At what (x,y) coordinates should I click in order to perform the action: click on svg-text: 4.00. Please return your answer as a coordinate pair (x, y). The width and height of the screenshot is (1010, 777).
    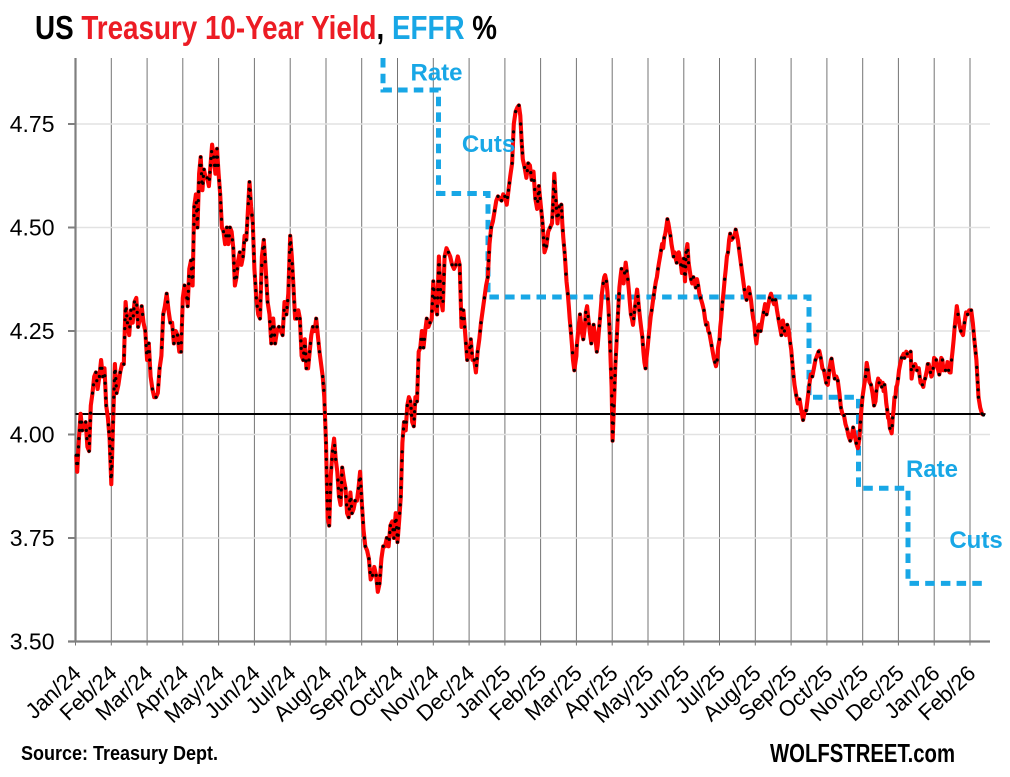
    Looking at the image, I should click on (32, 435).